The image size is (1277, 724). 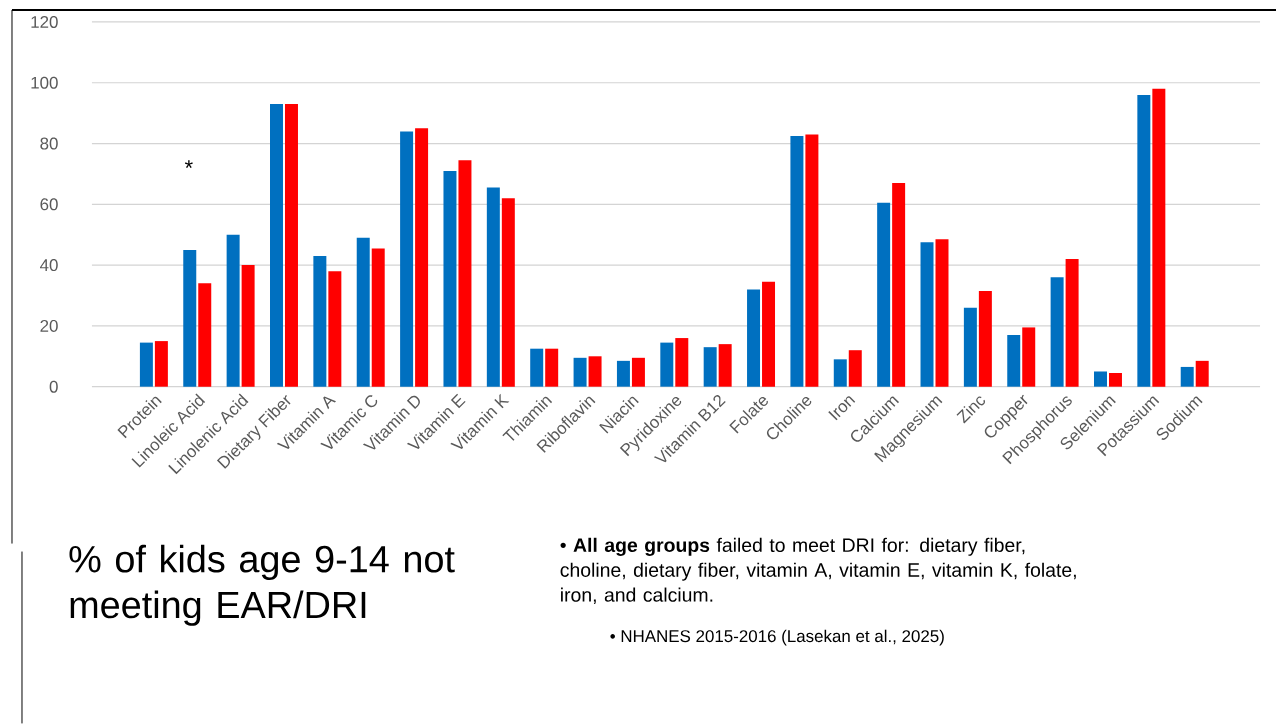 I want to click on y-tick-label: 60, so click(x=49, y=204).